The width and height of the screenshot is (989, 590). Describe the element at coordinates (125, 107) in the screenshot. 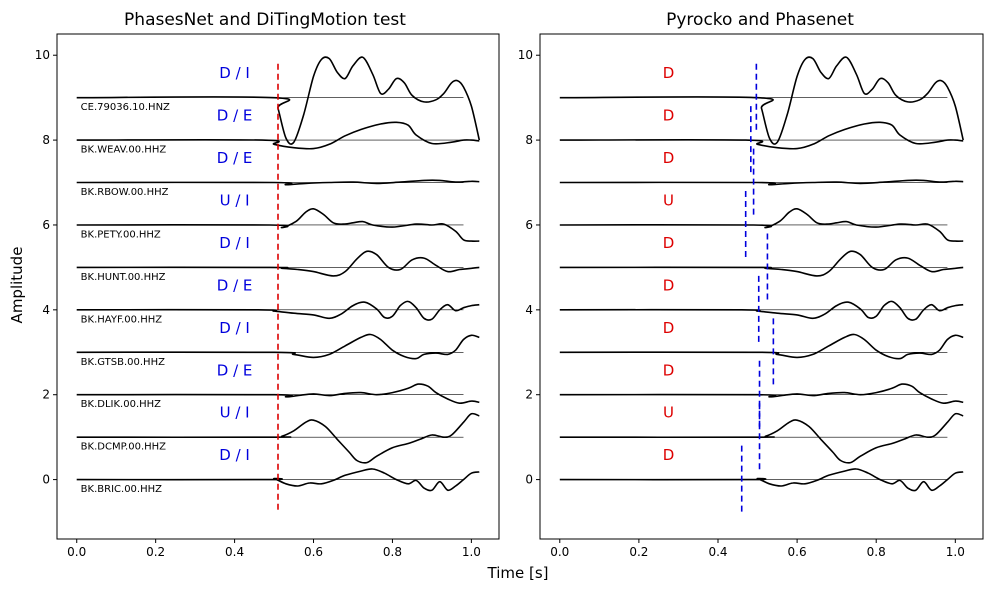

I see `station-label: CE.79036.10.HNZ` at that location.